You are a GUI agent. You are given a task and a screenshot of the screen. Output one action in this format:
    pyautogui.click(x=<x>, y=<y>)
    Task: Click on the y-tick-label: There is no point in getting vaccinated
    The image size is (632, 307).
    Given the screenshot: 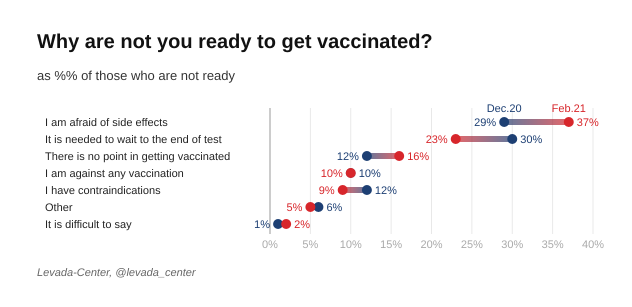 What is the action you would take?
    pyautogui.click(x=137, y=157)
    